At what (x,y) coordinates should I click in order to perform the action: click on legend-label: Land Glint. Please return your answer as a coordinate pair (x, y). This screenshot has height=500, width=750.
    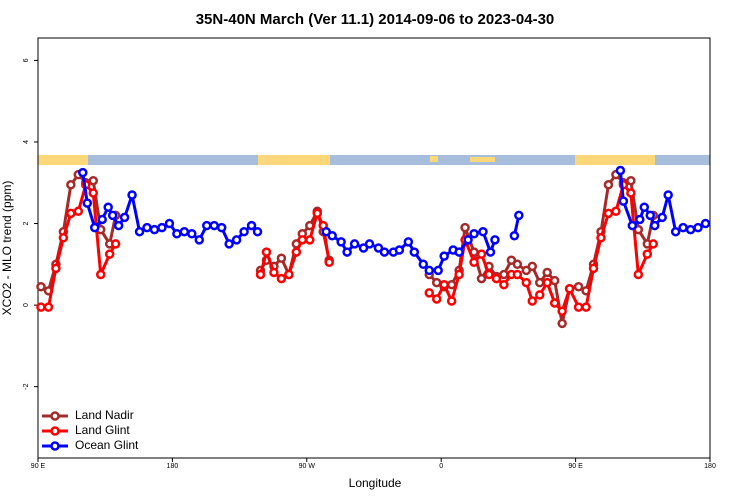
    Looking at the image, I should click on (102, 430).